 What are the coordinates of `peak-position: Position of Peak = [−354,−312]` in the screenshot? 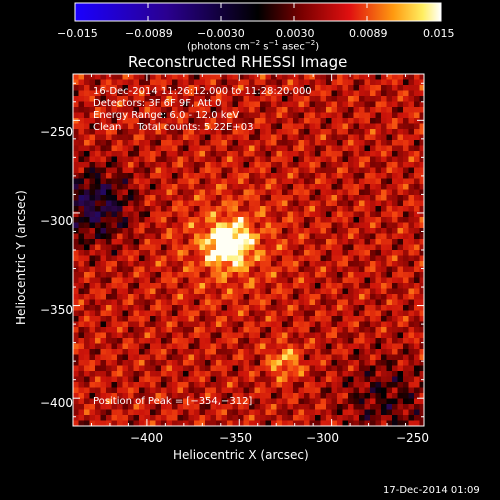 It's located at (173, 401).